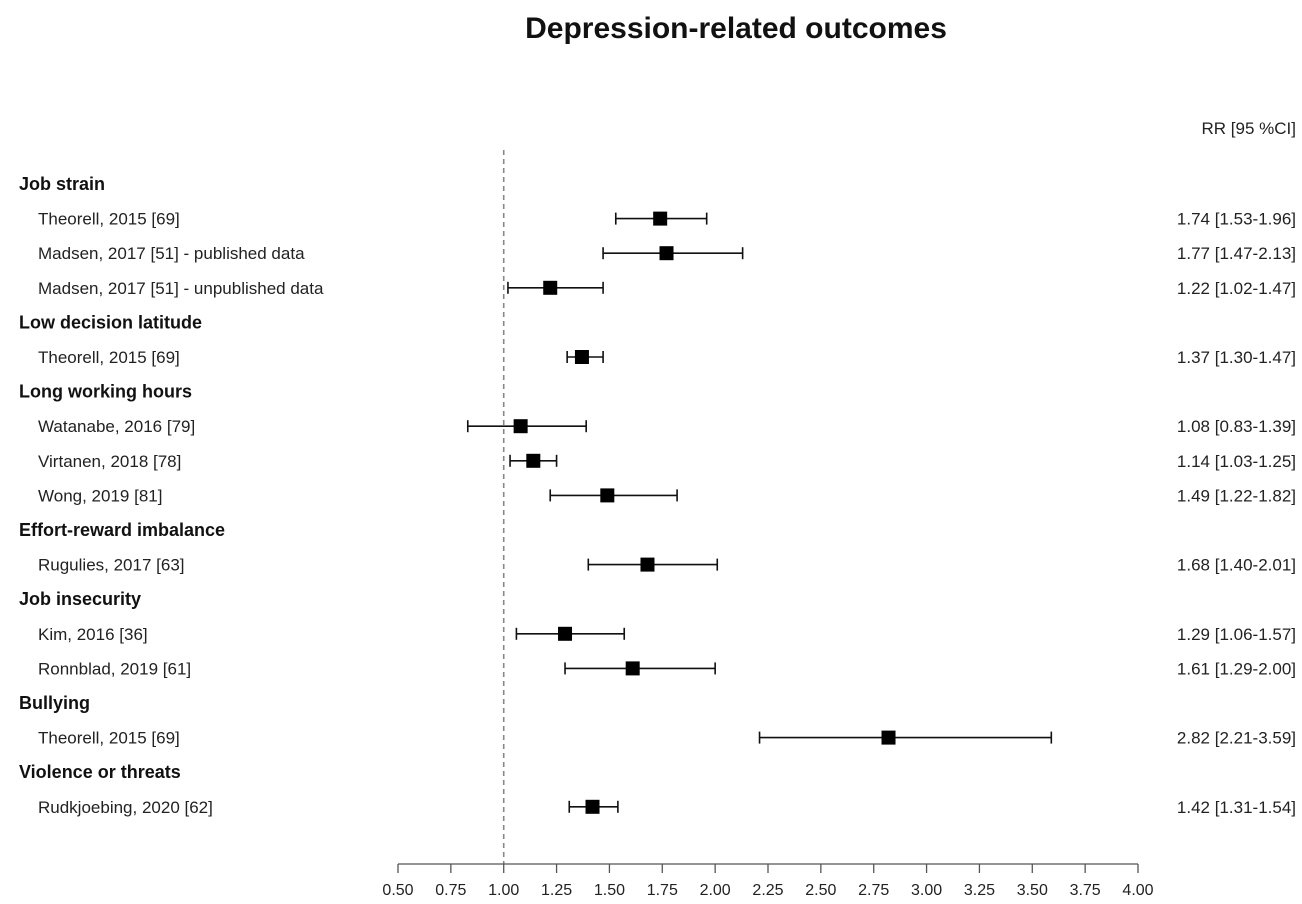 The height and width of the screenshot is (904, 1302). I want to click on rr-ci-value: 1.49 [1.22-1.82], so click(1236, 495).